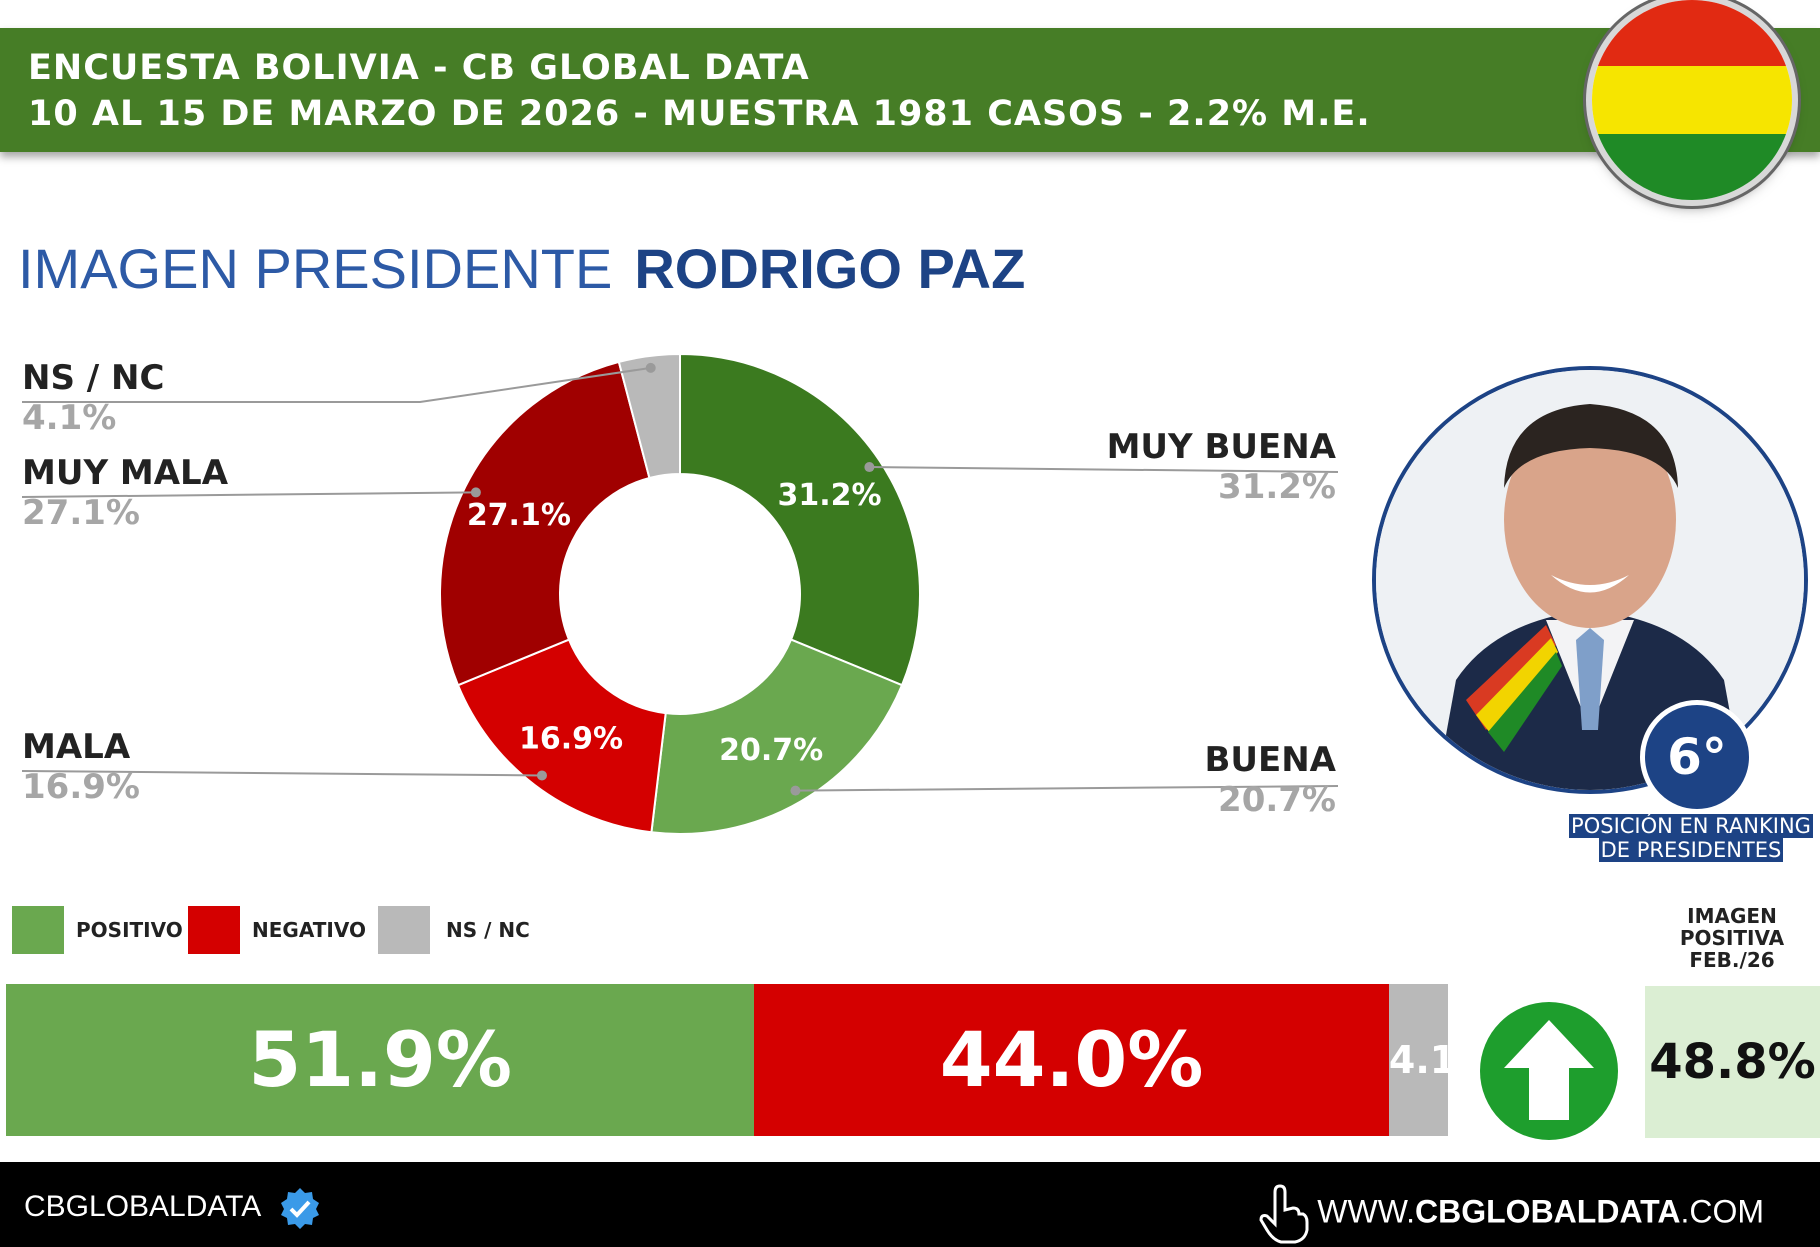  Describe the element at coordinates (650, 367) in the screenshot. I see `leader-dot-ns-nc` at that location.